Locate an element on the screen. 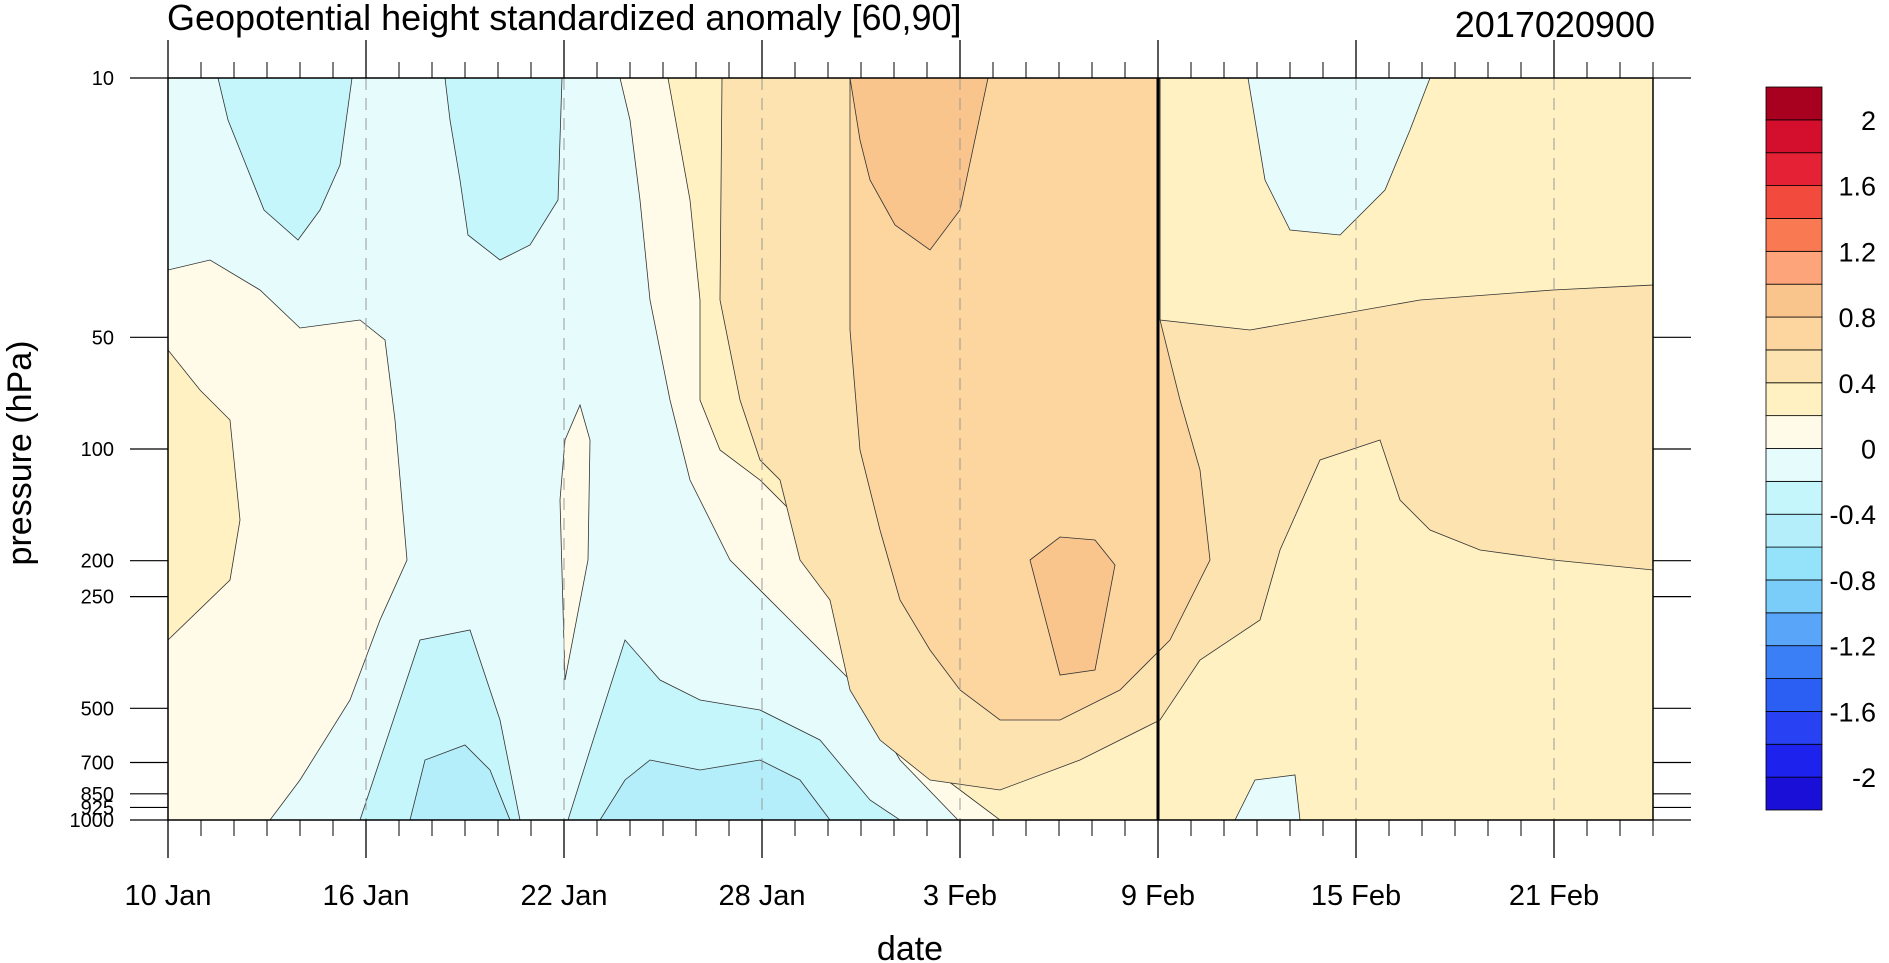  band-0.6 is located at coordinates (1030, 399).